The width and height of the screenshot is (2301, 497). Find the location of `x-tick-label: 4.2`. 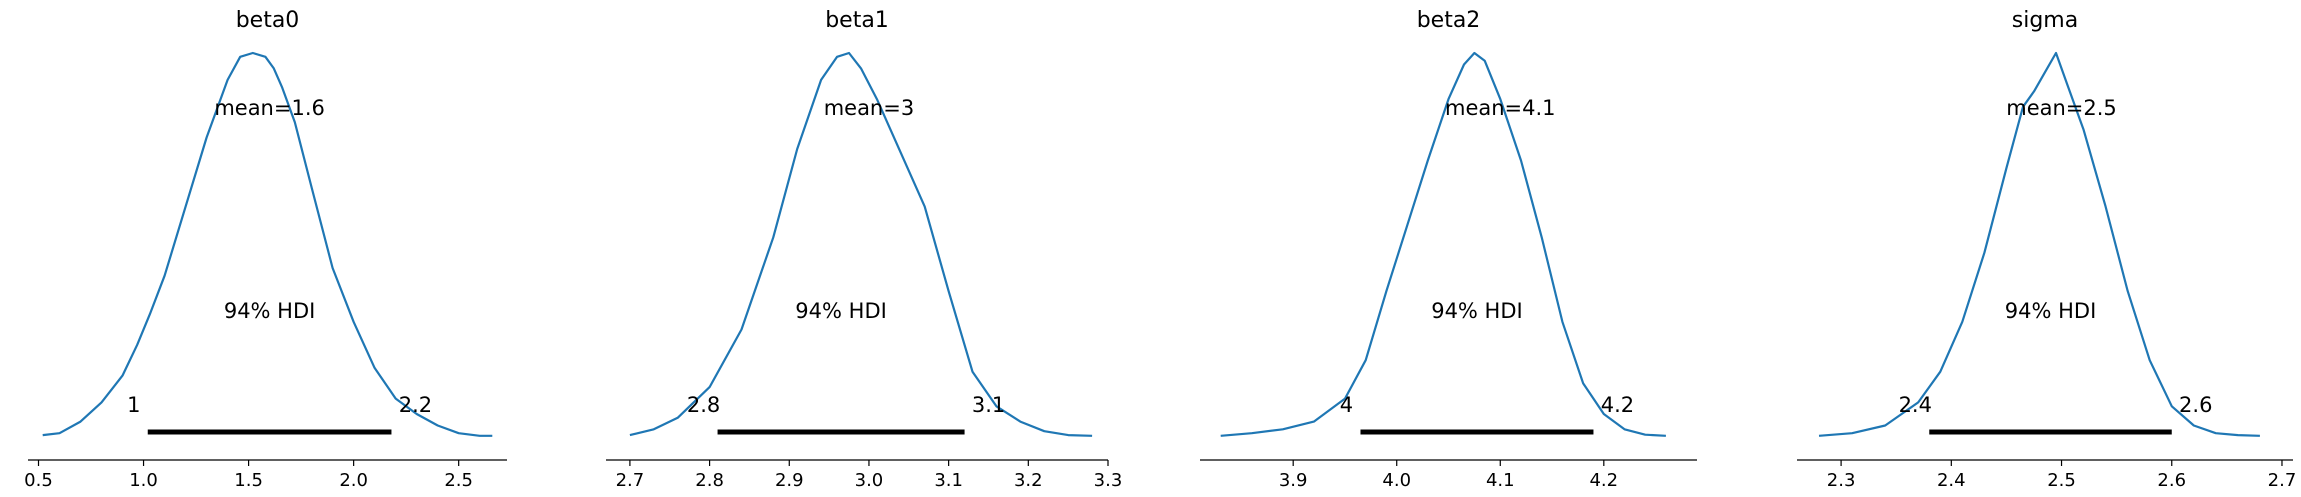

x-tick-label: 4.2 is located at coordinates (1603, 480).